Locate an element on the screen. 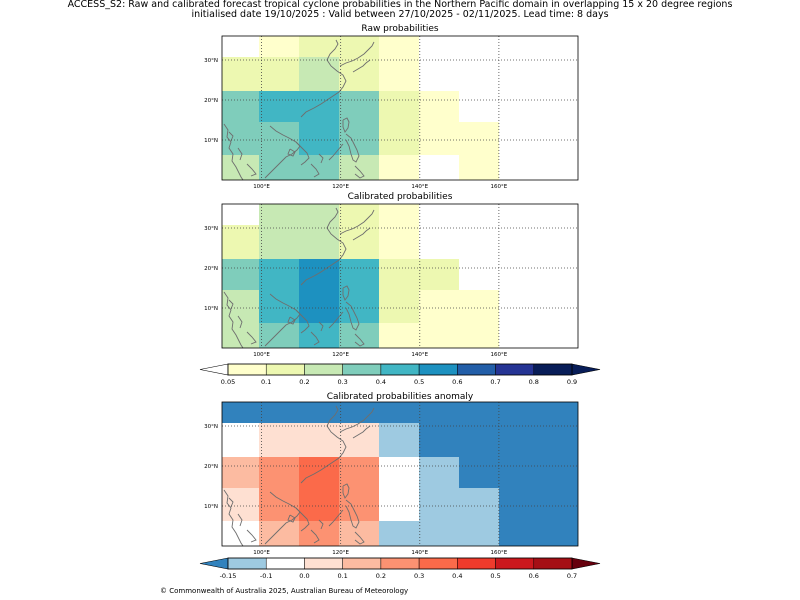 The height and width of the screenshot is (600, 800). colorbar-frame is located at coordinates (400, 369).